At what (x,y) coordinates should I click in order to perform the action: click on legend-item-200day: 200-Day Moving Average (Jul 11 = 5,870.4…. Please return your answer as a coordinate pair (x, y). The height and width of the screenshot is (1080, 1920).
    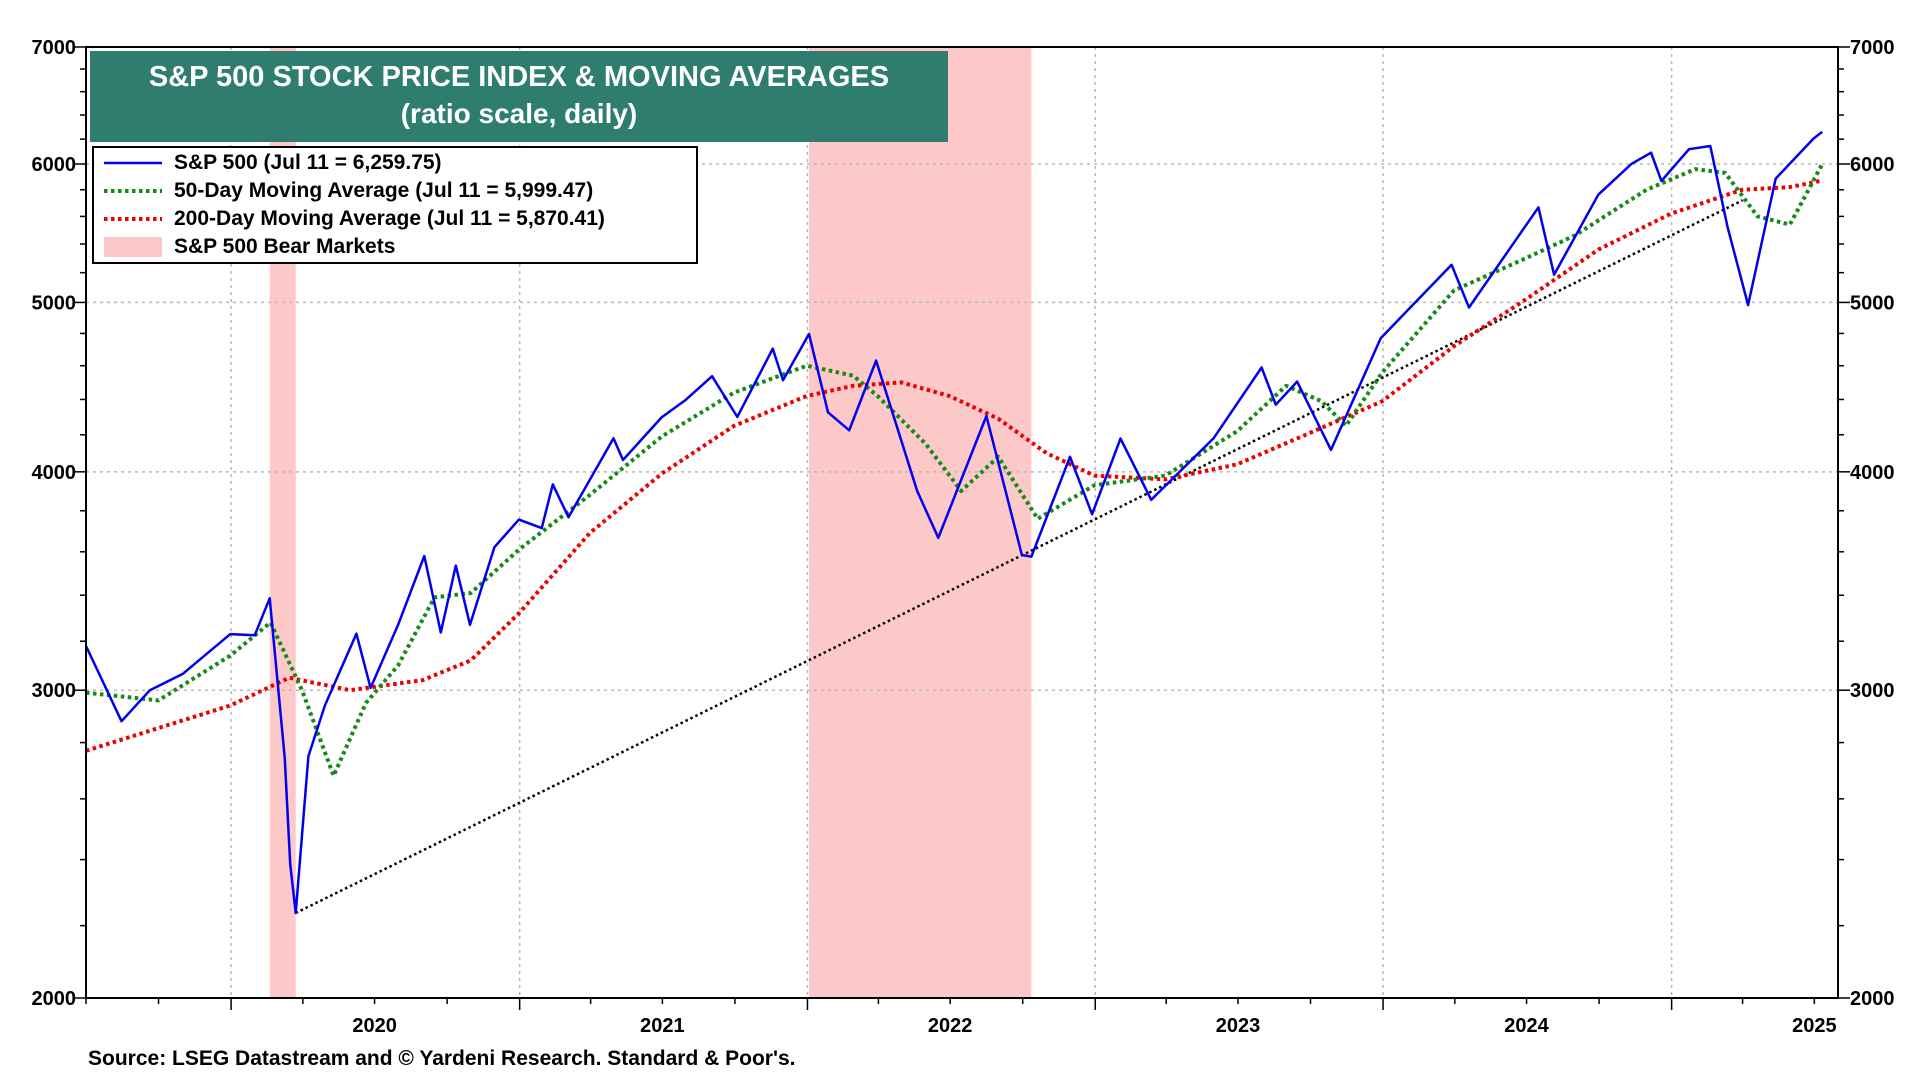
    Looking at the image, I should click on (353, 219).